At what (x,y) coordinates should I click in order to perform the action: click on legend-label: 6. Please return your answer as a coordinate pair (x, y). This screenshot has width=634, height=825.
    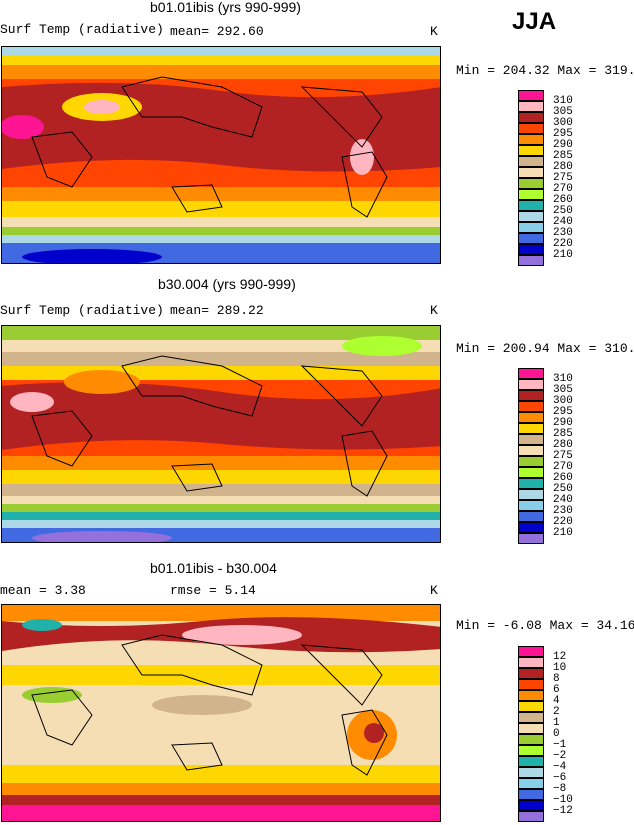
    Looking at the image, I should click on (556, 690).